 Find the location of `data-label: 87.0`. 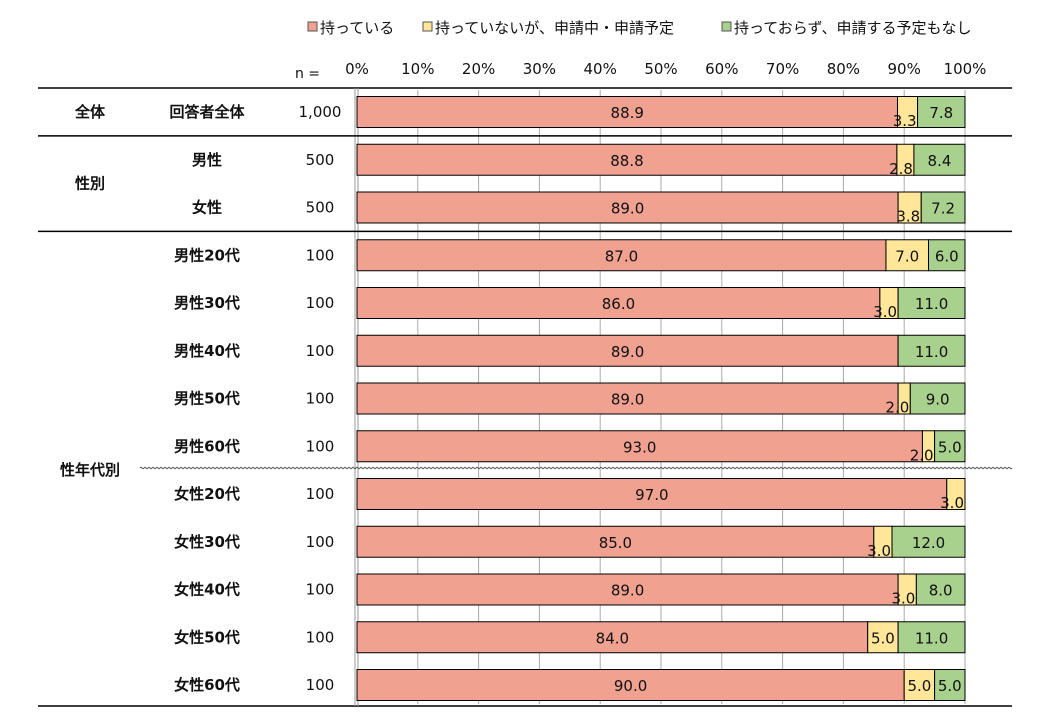

data-label: 87.0 is located at coordinates (621, 256).